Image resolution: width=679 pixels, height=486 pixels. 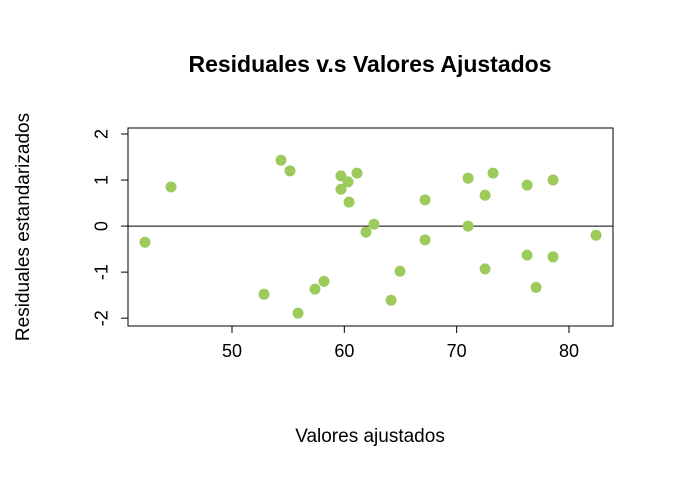 I want to click on x-tick-label: 50, so click(x=232, y=351).